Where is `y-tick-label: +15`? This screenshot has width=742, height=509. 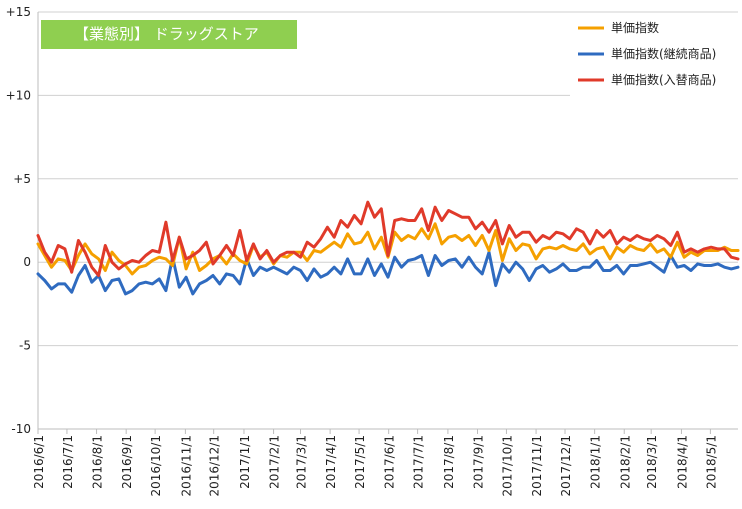 y-tick-label: +15 is located at coordinates (18, 12).